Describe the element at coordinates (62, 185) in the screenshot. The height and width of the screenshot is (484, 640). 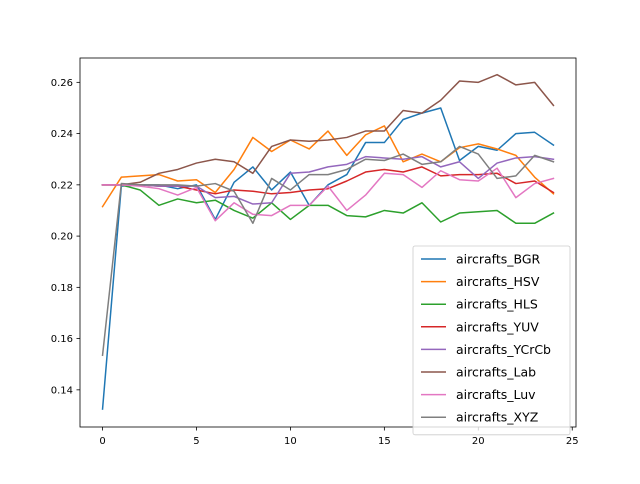
I see `y-tick-label: 0.22` at that location.